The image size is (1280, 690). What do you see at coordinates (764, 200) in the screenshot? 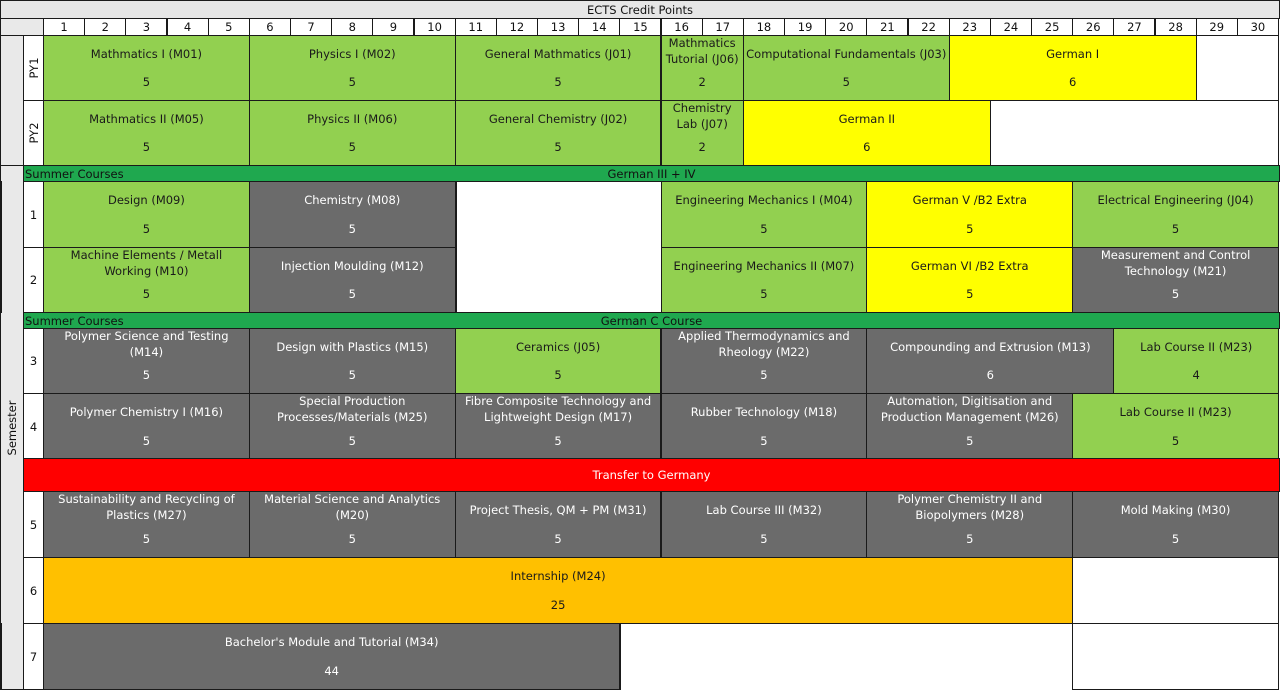
I see `course-name: Engineering Mechanics I (M04)` at bounding box center [764, 200].